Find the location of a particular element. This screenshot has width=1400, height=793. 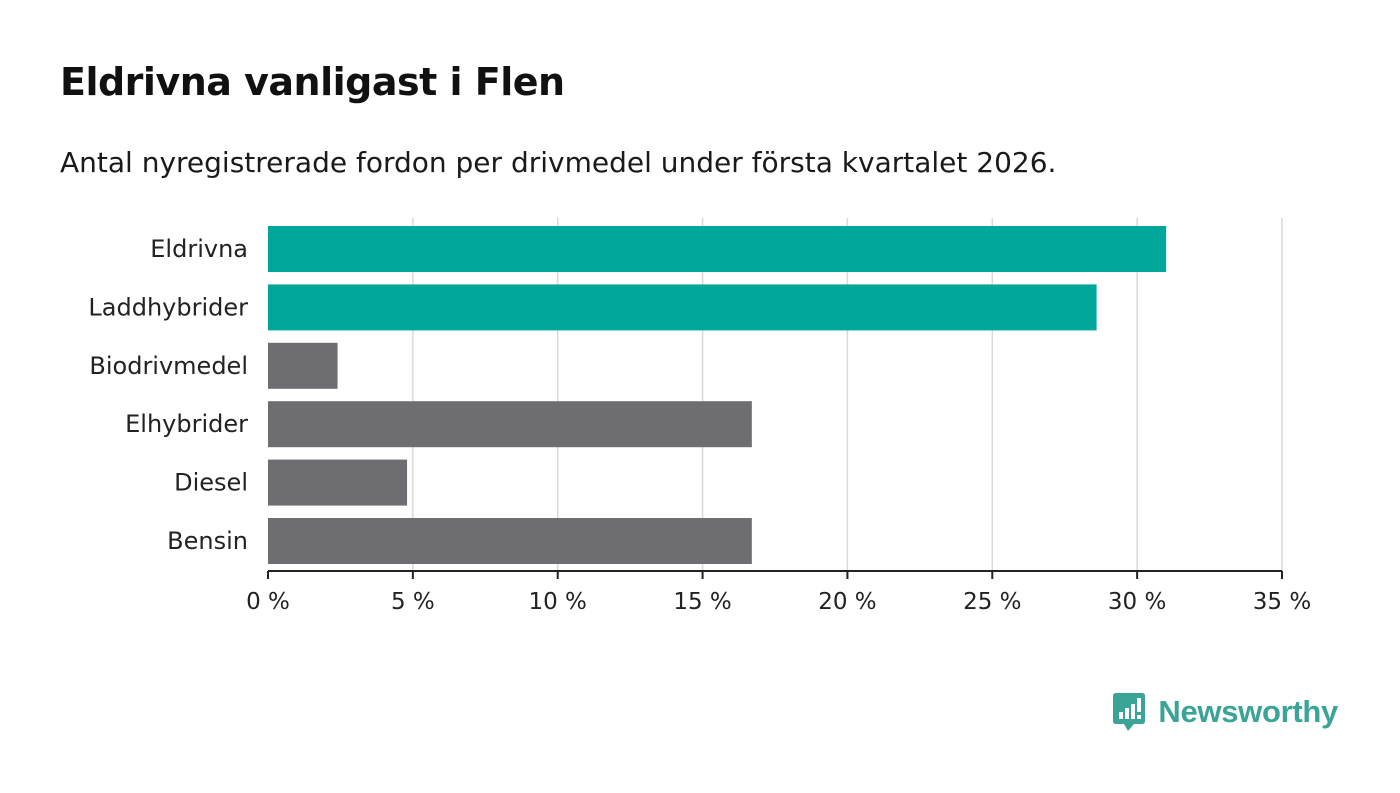

bar-diesel is located at coordinates (338, 482).